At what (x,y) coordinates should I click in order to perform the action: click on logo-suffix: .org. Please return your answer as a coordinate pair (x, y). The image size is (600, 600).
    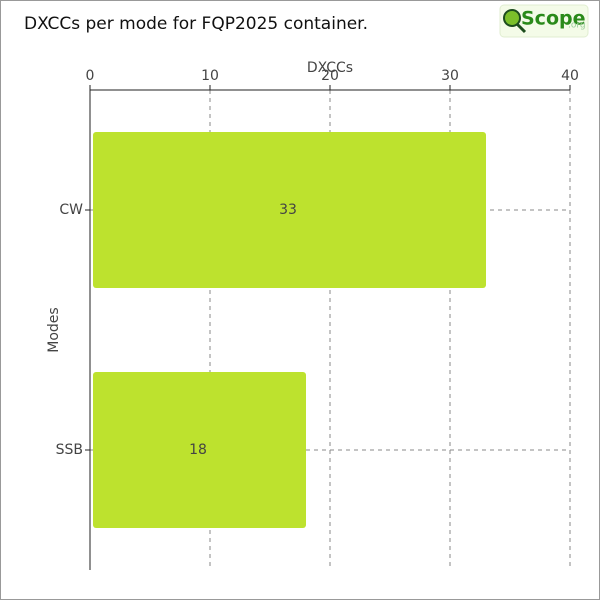
    Looking at the image, I should click on (577, 26).